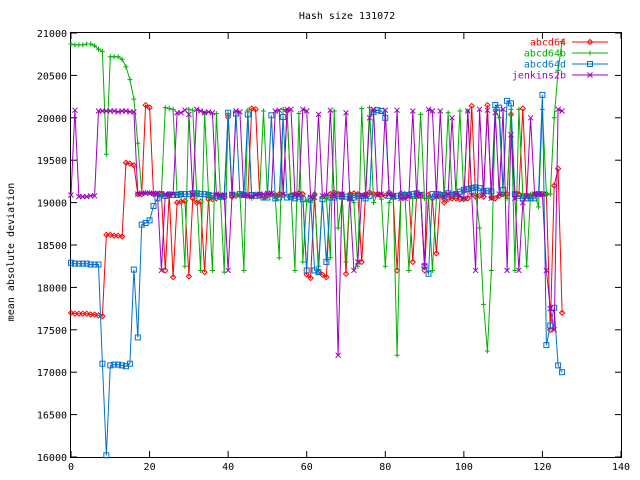 This screenshot has height=480, width=640. What do you see at coordinates (385, 467) in the screenshot?
I see `x-tick-label: 80` at bounding box center [385, 467].